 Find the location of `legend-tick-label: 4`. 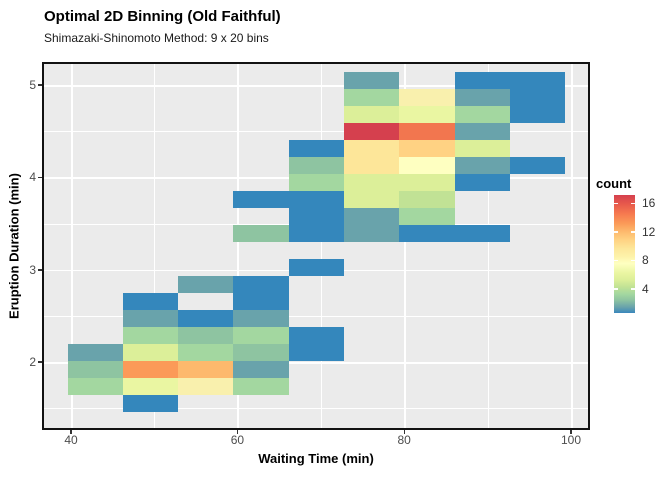

legend-tick-label: 4 is located at coordinates (645, 288).